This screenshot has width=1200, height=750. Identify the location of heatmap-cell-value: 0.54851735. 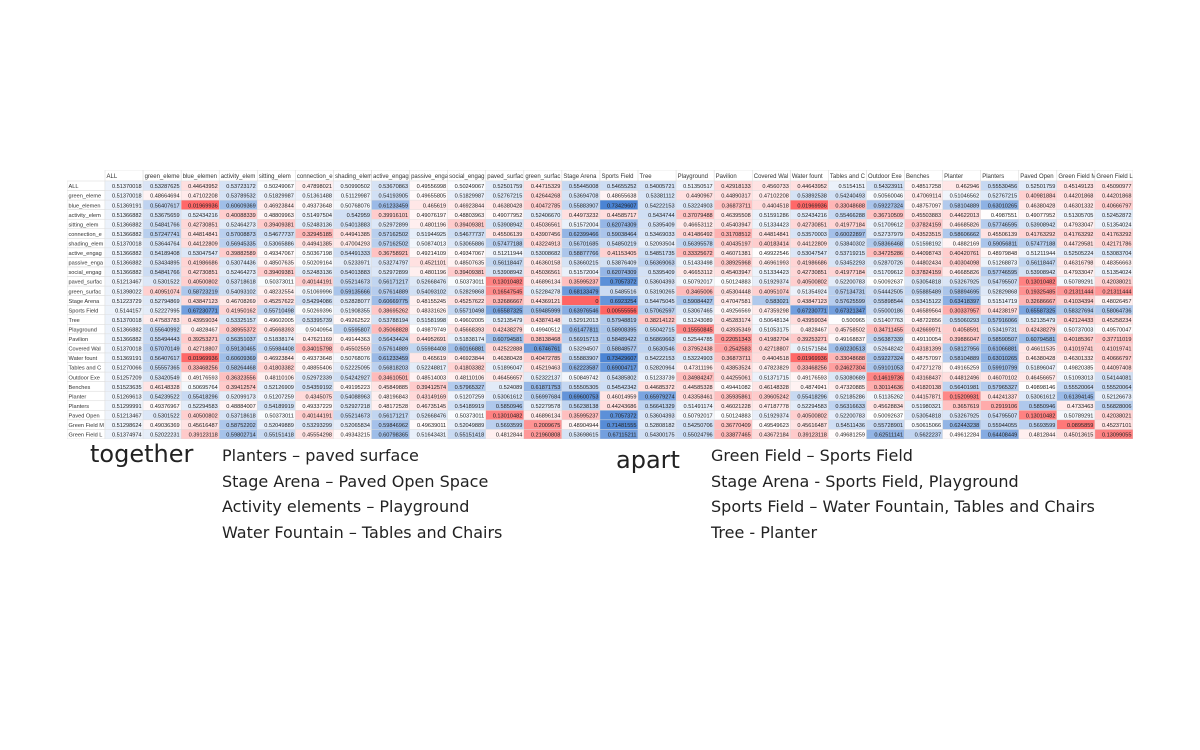
(660, 254).